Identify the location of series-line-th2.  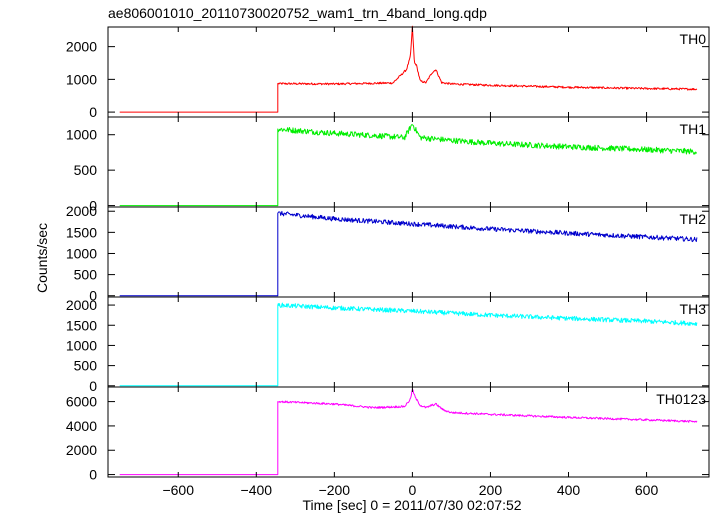
(408, 253).